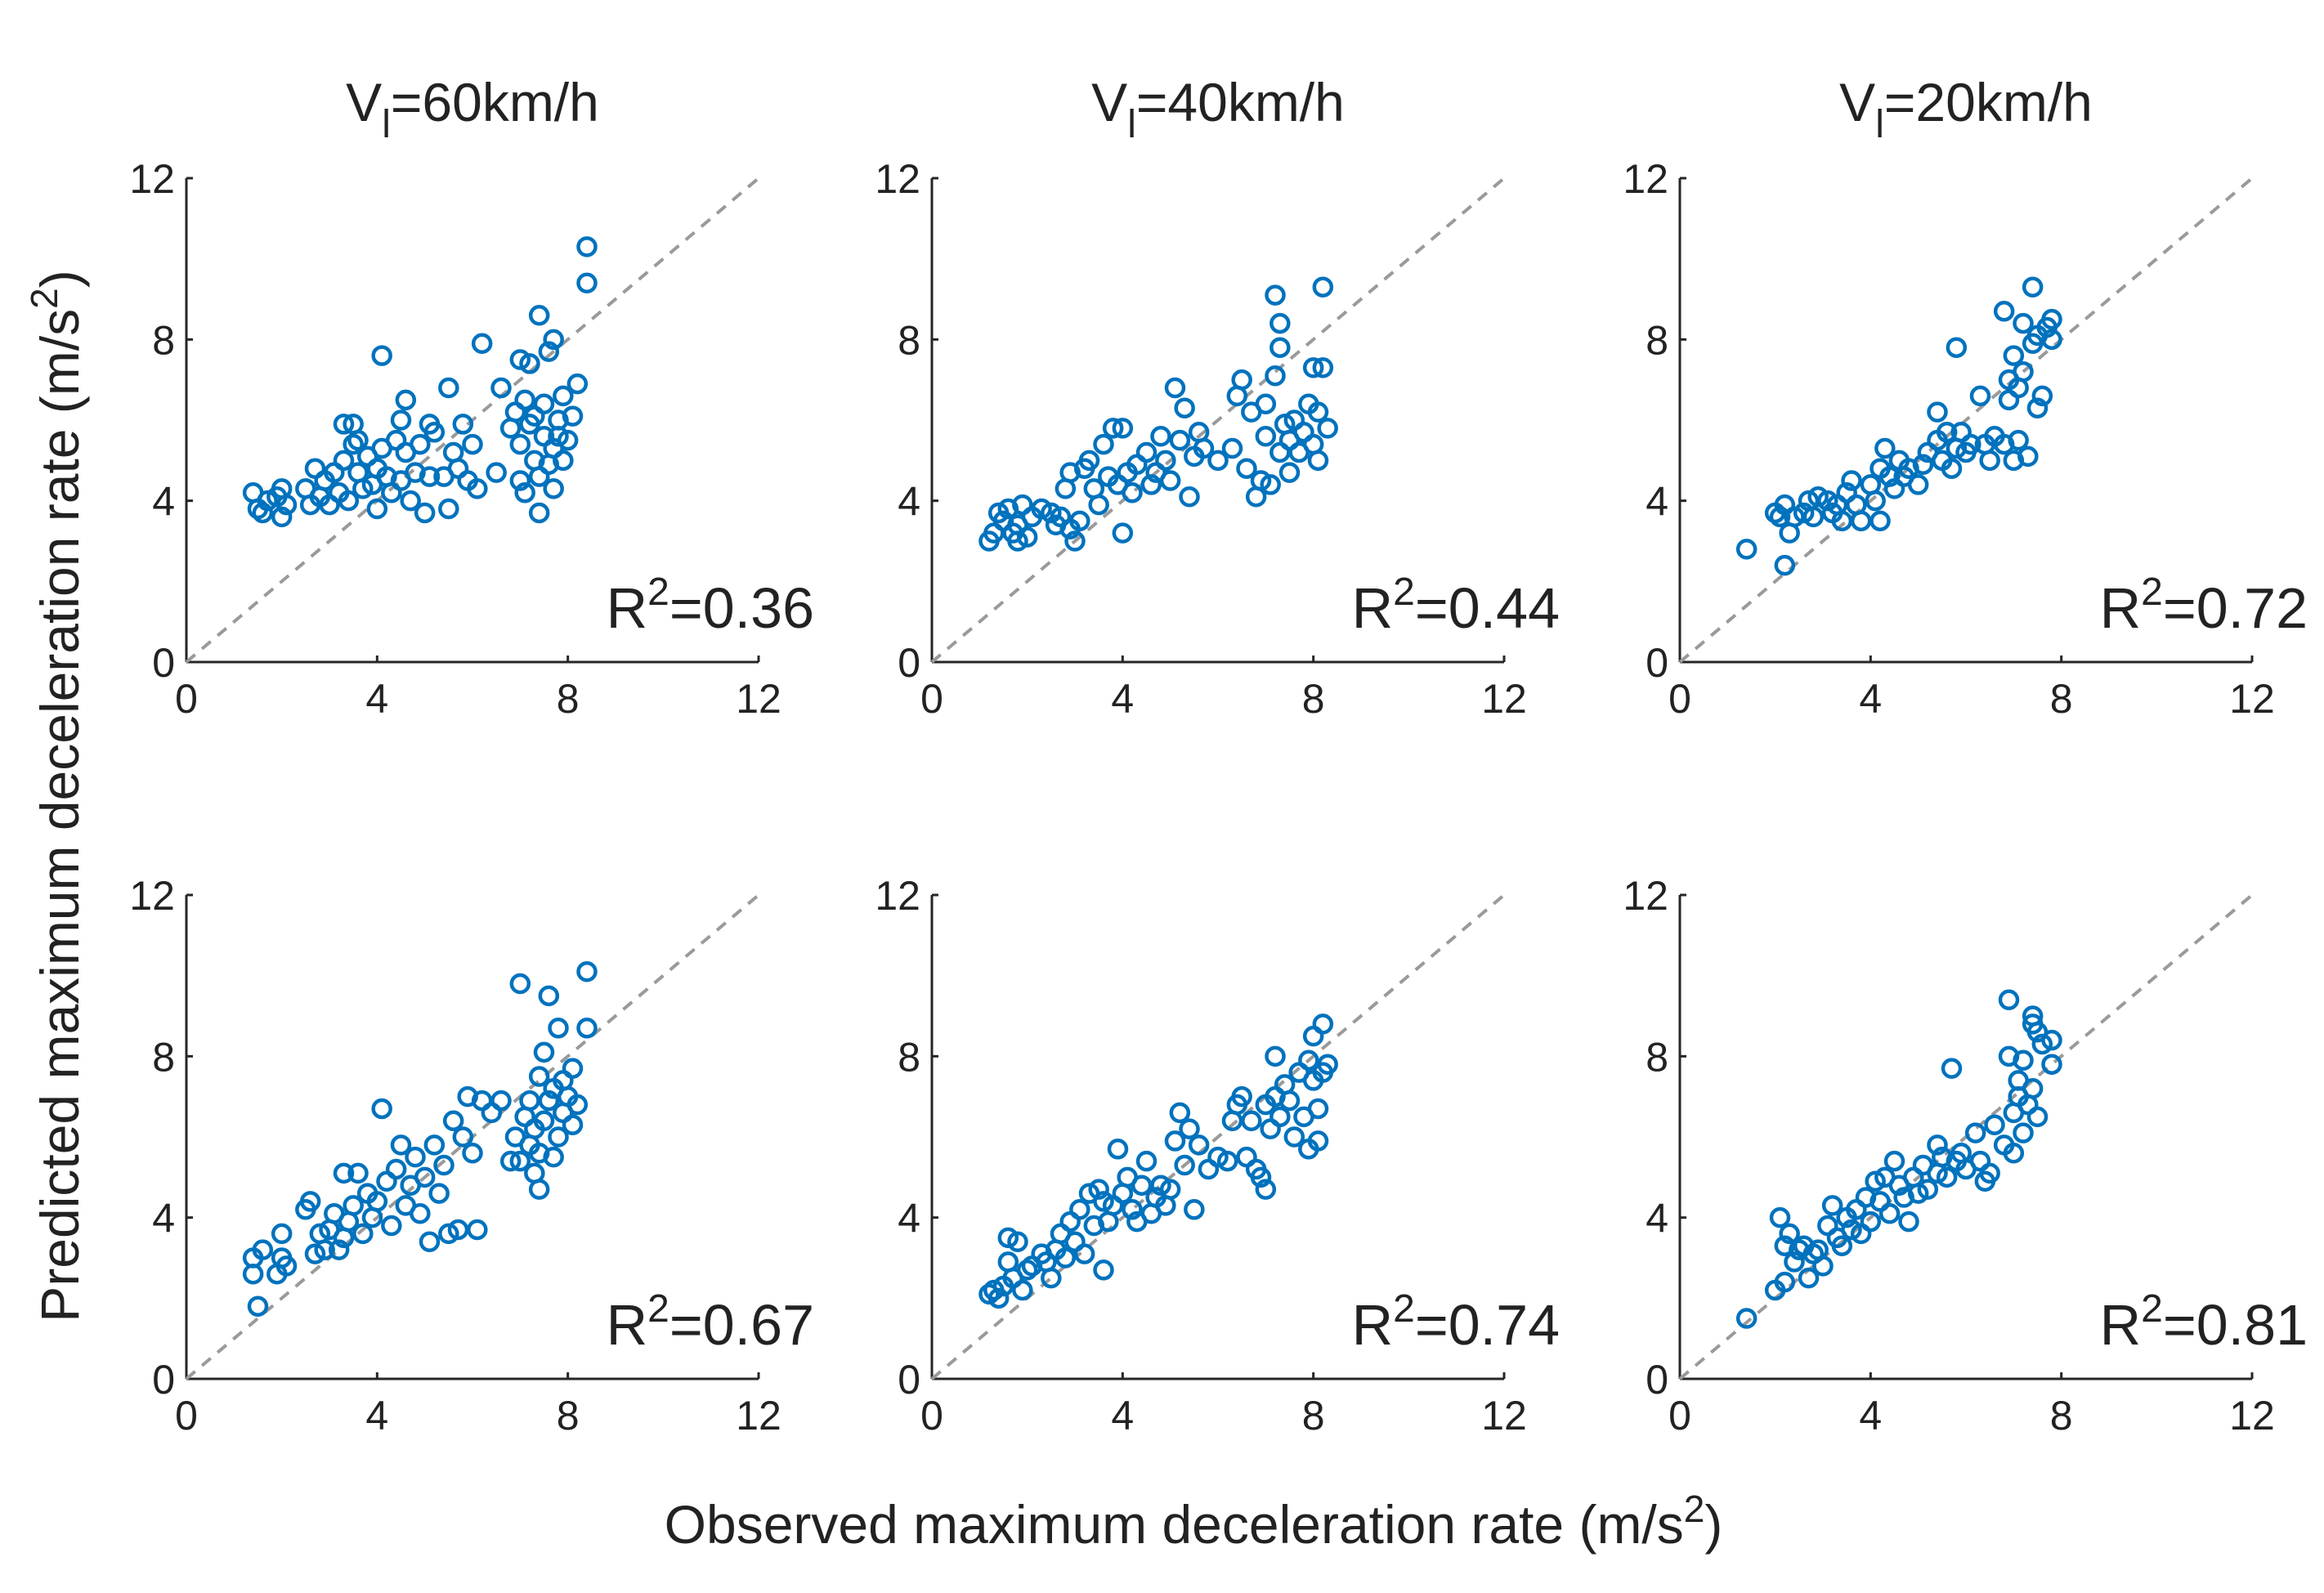 The width and height of the screenshot is (2324, 1593). Describe the element at coordinates (741, 608) in the screenshot. I see `r-squared-value: =0.36` at that location.